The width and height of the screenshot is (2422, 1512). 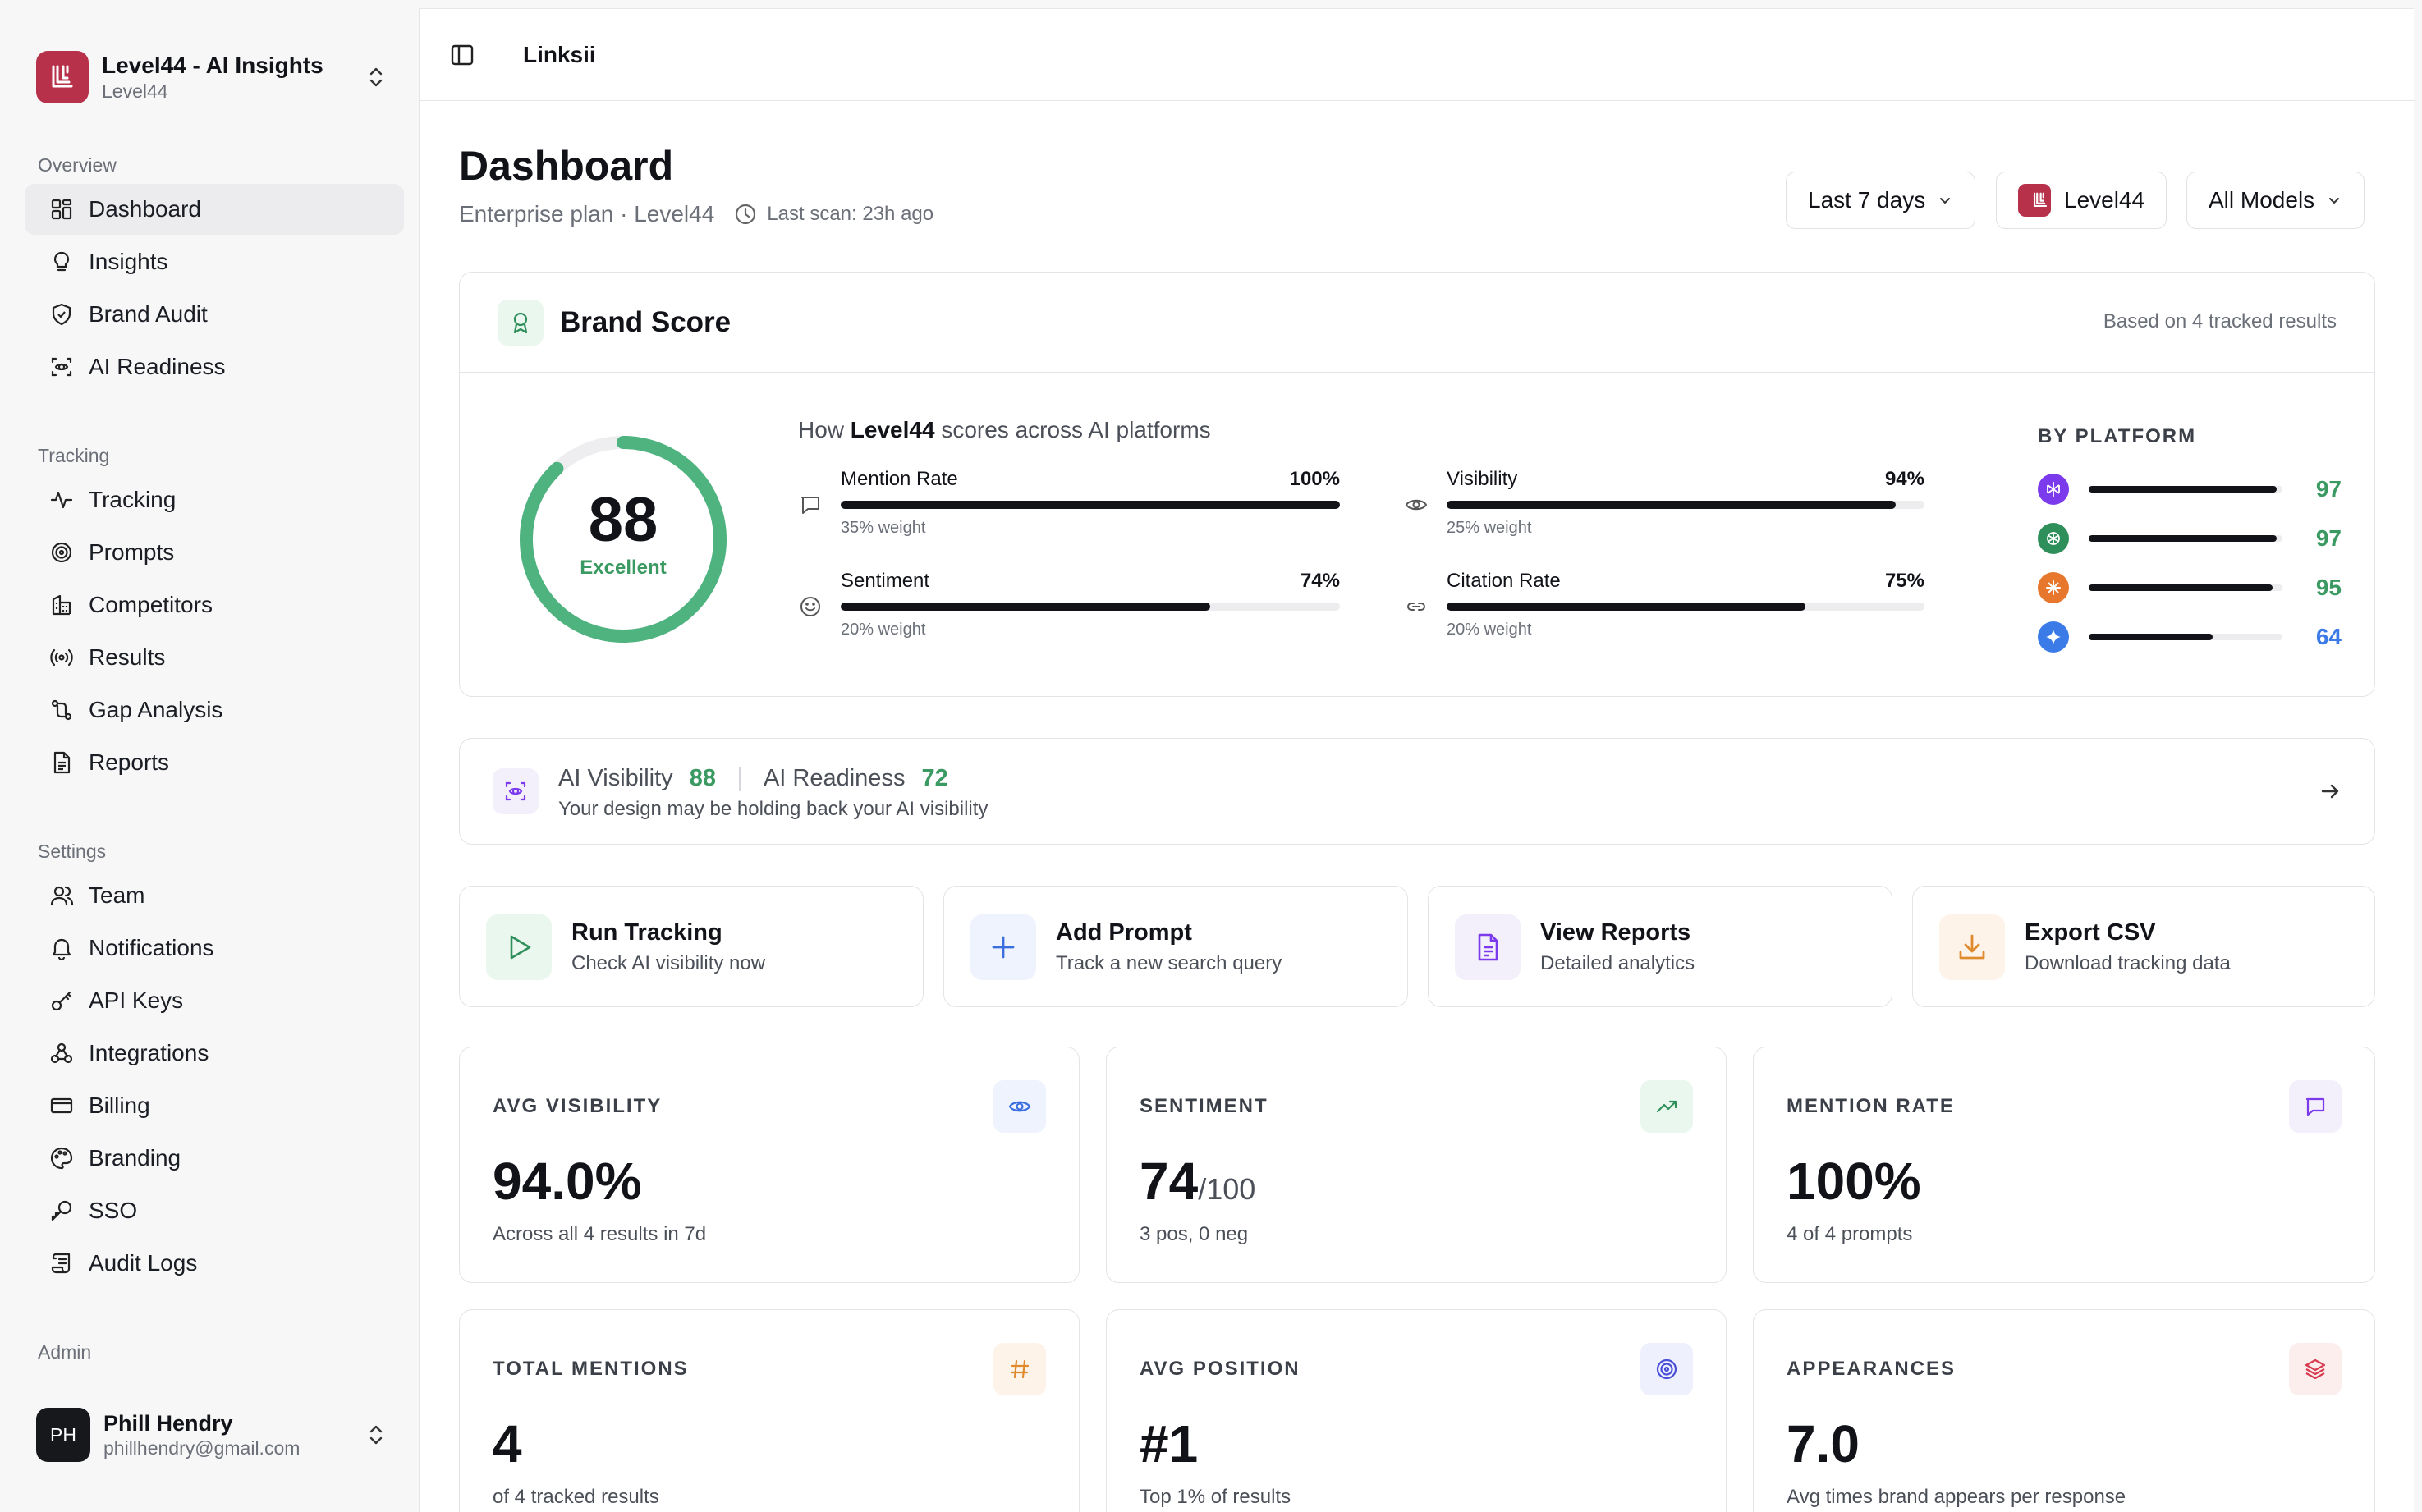 I want to click on bell-icon, so click(x=61, y=949).